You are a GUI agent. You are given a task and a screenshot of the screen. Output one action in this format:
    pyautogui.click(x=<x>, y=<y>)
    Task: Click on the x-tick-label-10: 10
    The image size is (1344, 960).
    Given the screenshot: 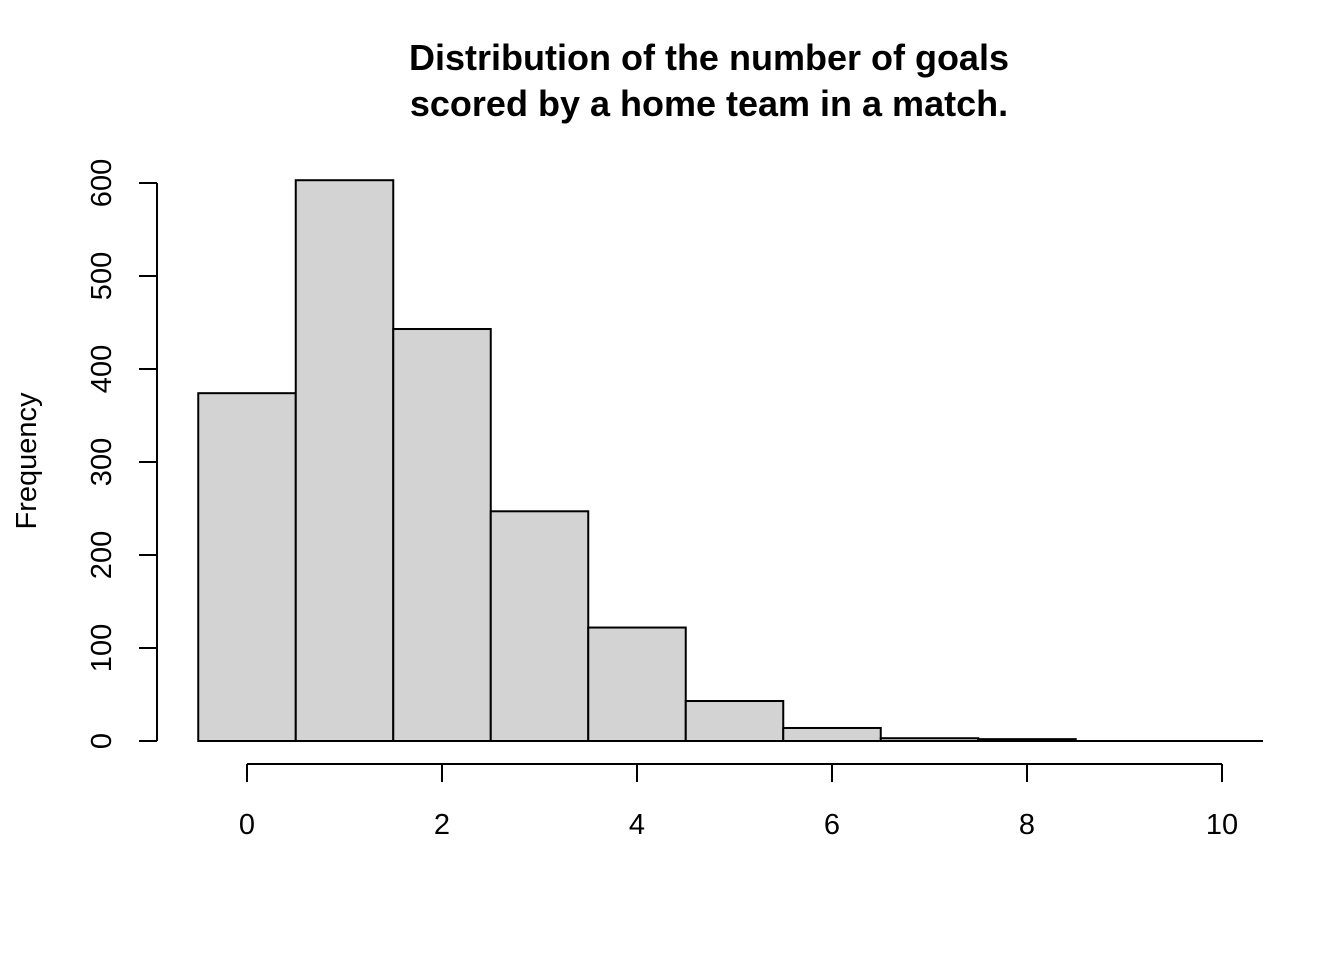 What is the action you would take?
    pyautogui.click(x=1222, y=825)
    